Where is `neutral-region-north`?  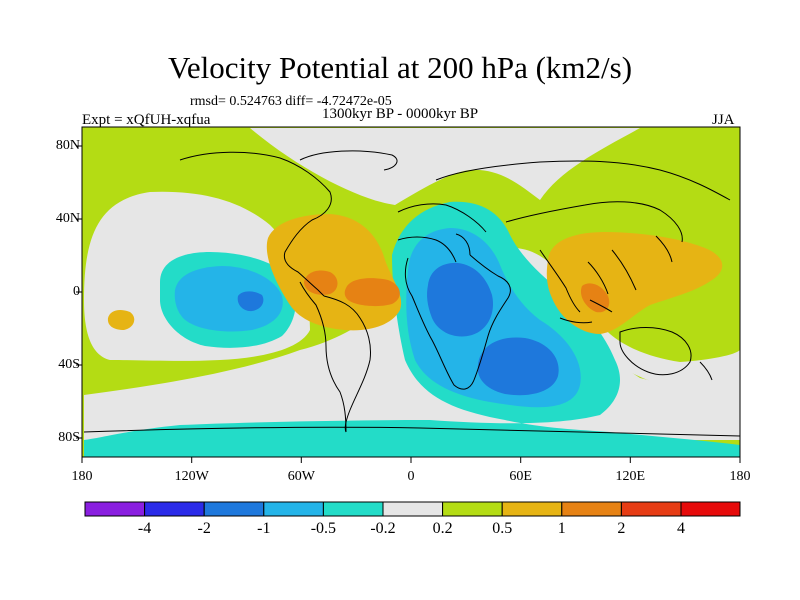
neutral-region-north is located at coordinates (445, 166).